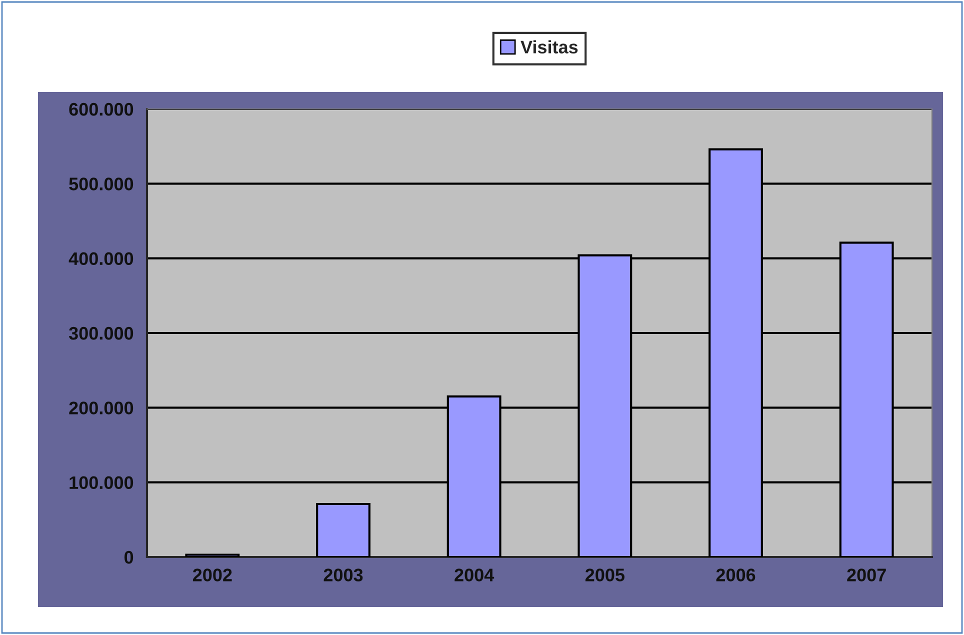 The height and width of the screenshot is (635, 964). Describe the element at coordinates (101, 333) in the screenshot. I see `y-tick-label: 300.000` at that location.